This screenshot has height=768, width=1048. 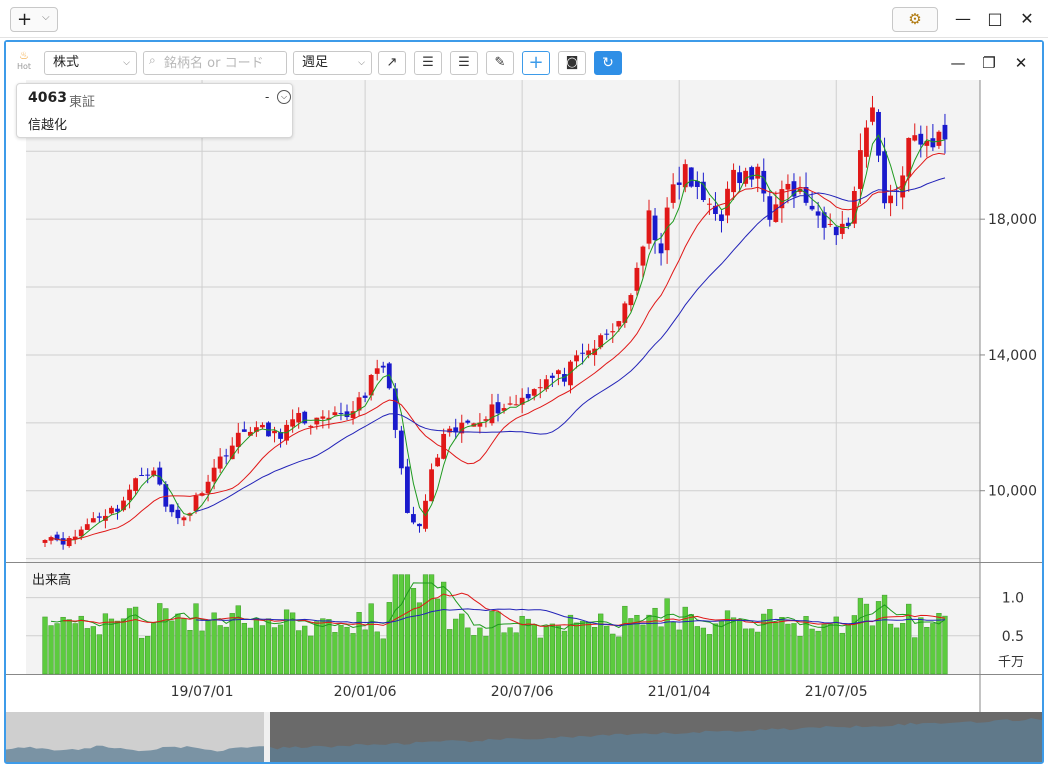 I want to click on date-tick-label: 20/07/06, so click(x=522, y=692).